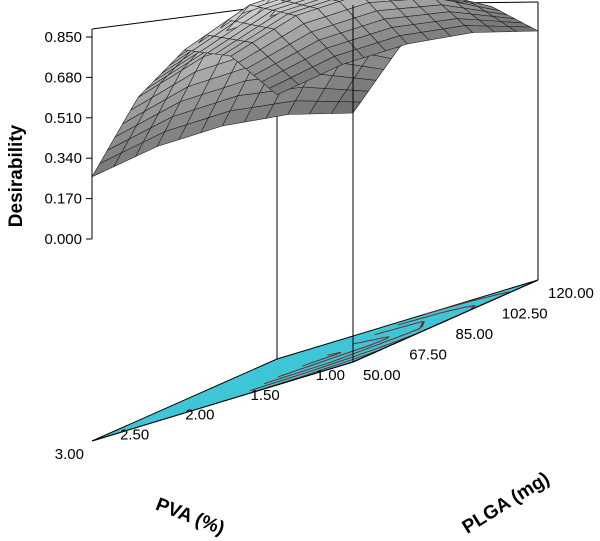  What do you see at coordinates (199, 415) in the screenshot?
I see `y-tick-label: 2.00` at bounding box center [199, 415].